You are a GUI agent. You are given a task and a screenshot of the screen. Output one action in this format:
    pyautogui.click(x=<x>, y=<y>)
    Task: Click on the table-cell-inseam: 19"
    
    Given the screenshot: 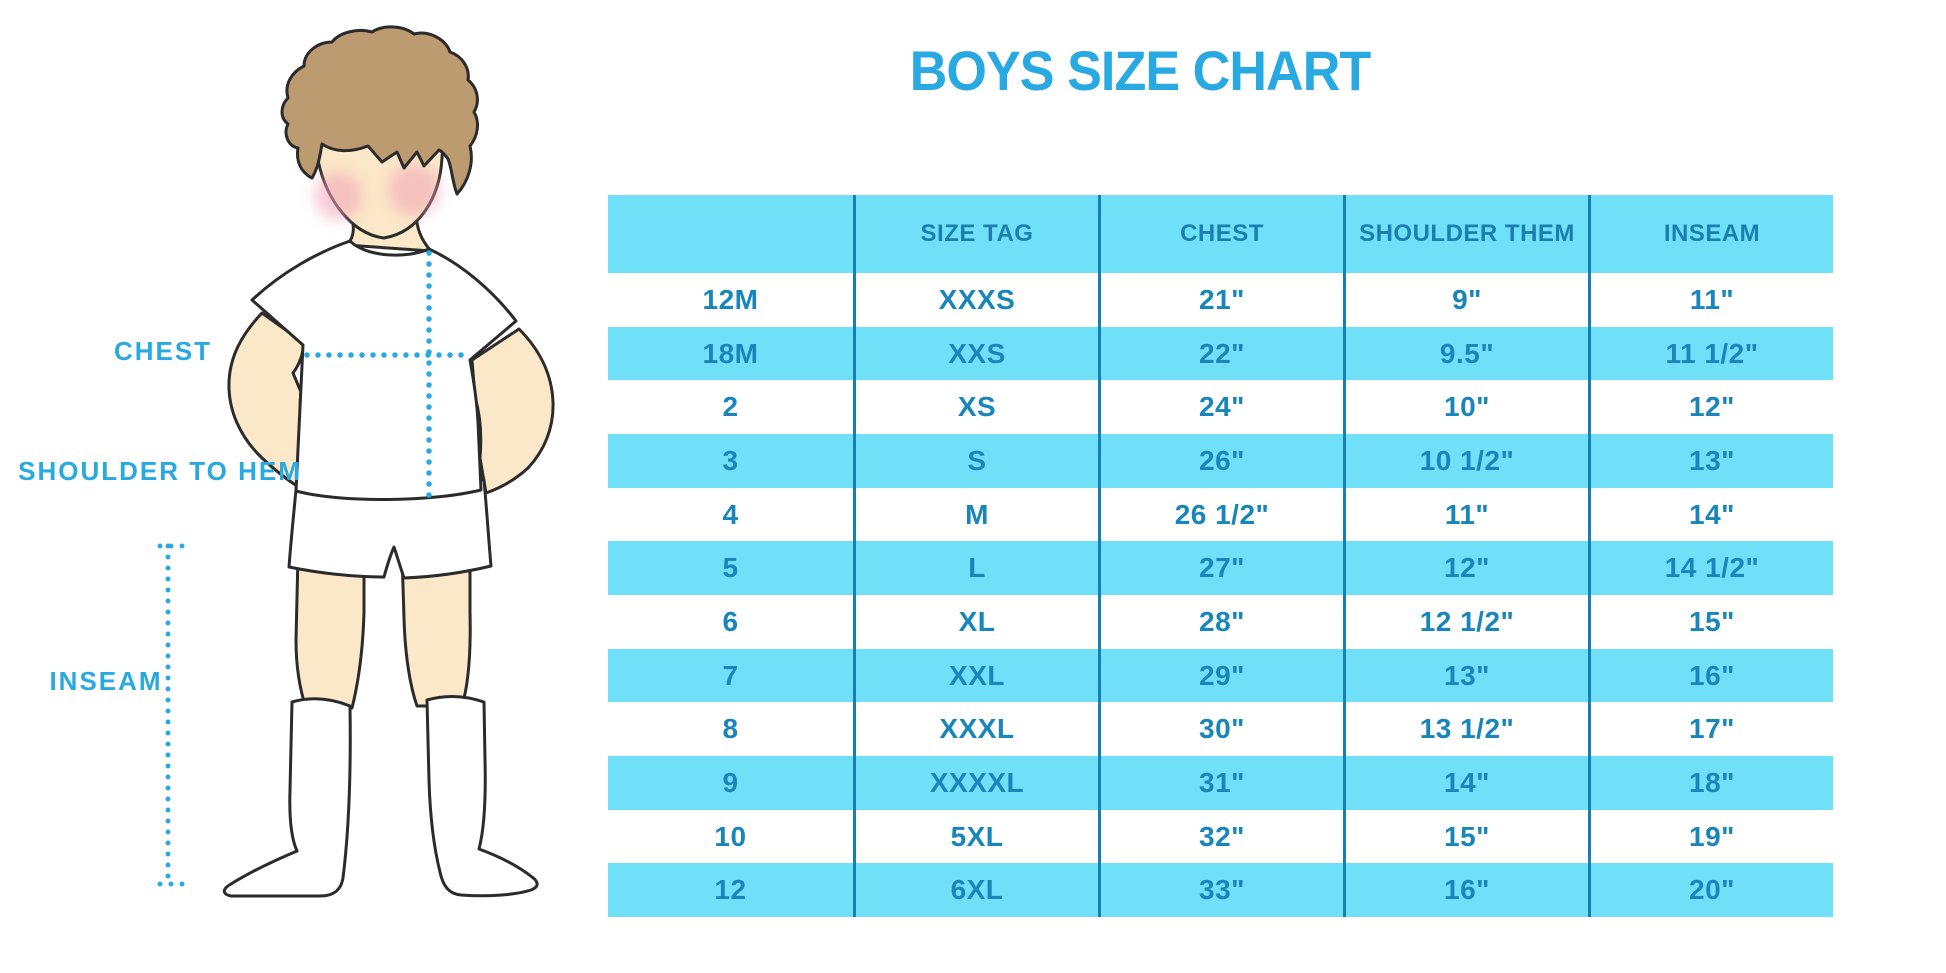 What is the action you would take?
    pyautogui.click(x=1710, y=836)
    